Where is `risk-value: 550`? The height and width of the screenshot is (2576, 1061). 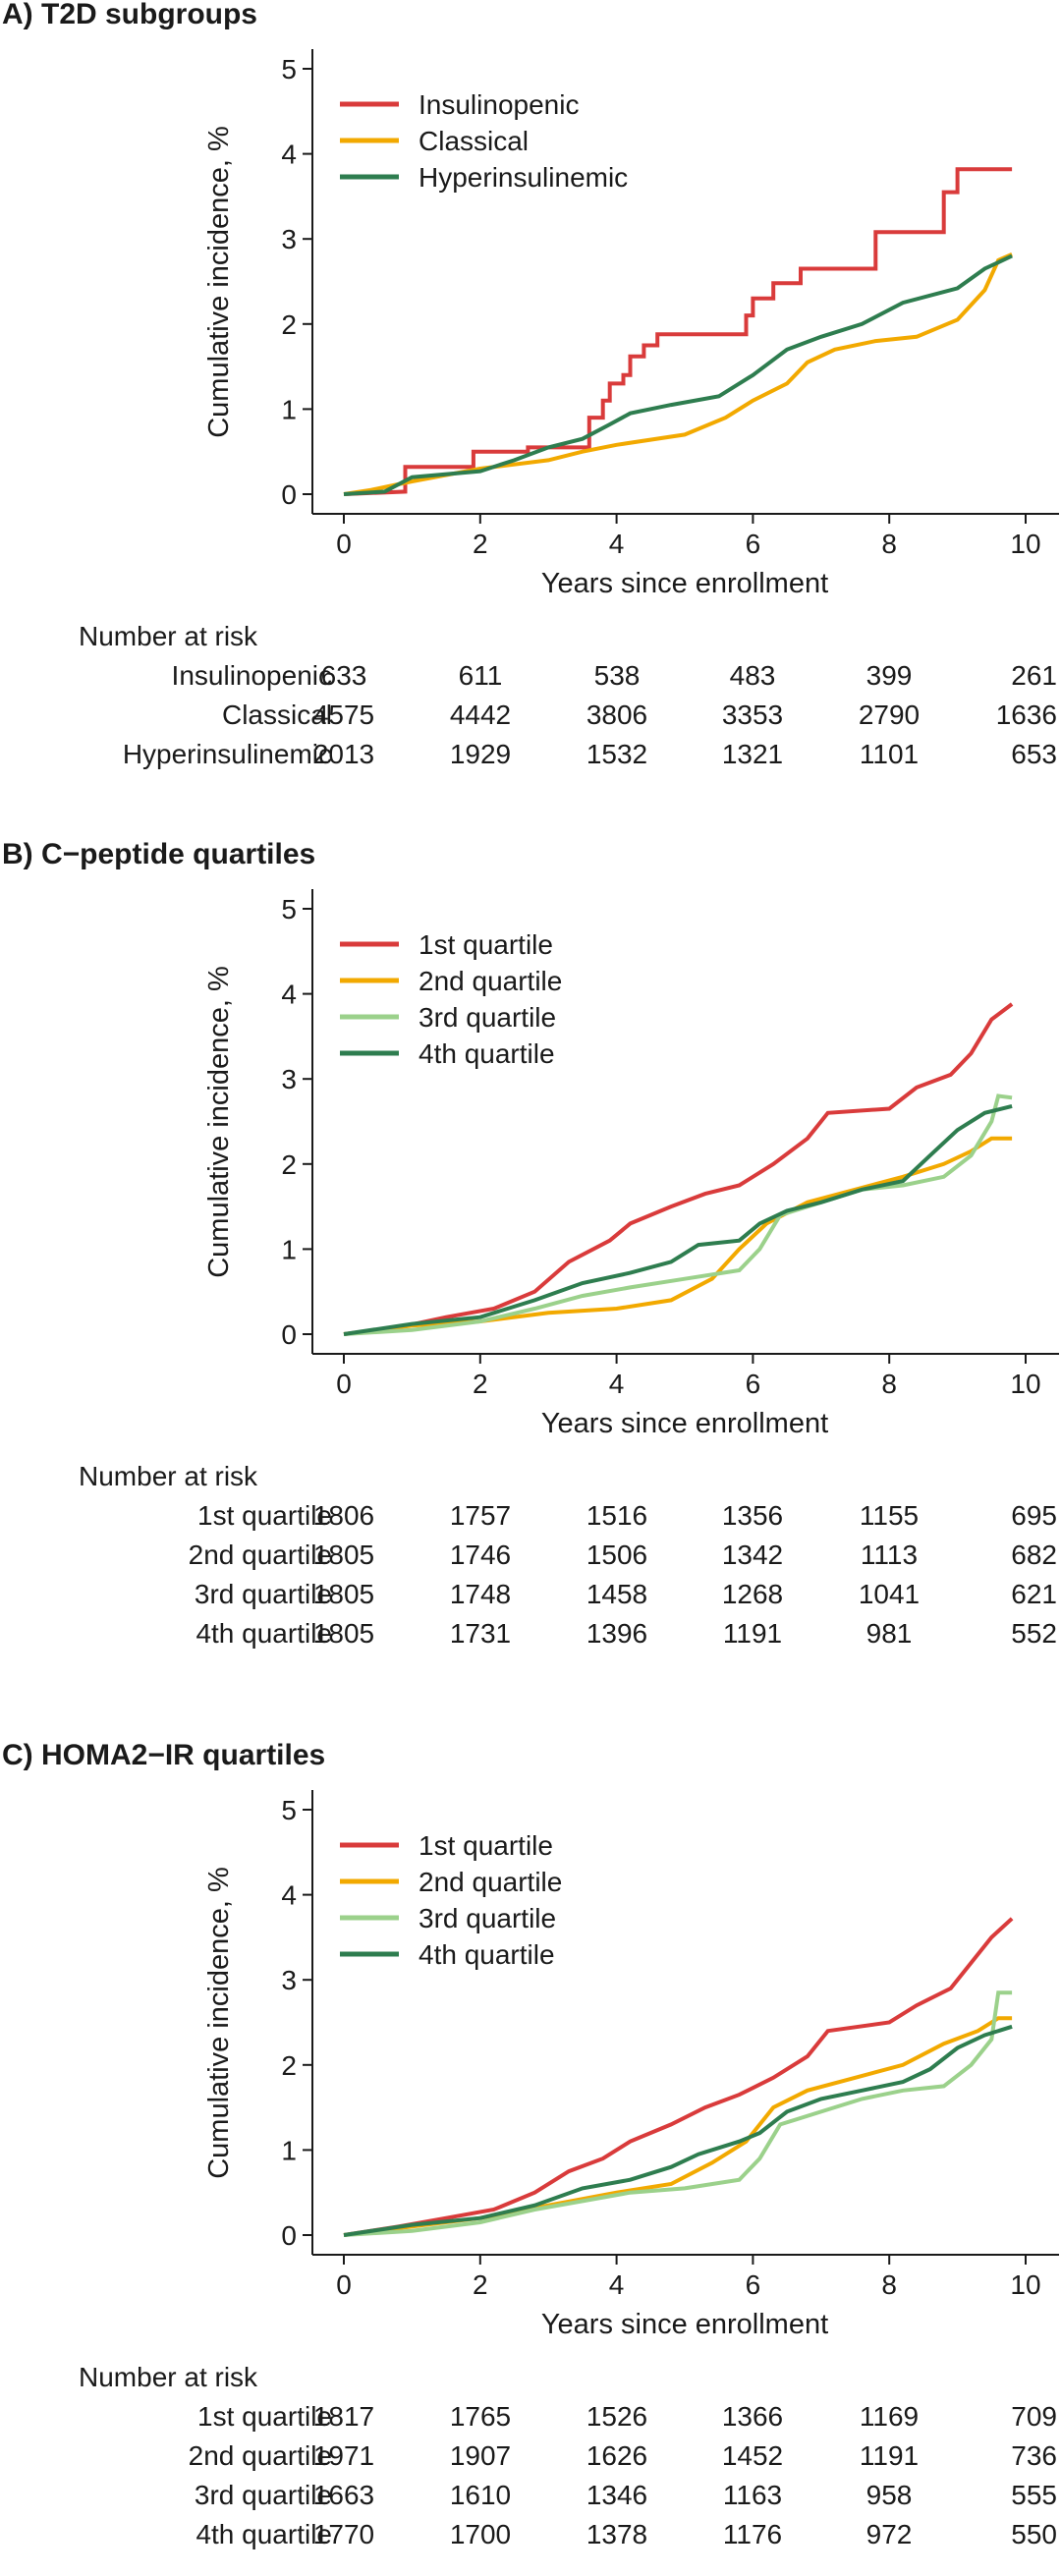 risk-value: 550 is located at coordinates (1034, 2534).